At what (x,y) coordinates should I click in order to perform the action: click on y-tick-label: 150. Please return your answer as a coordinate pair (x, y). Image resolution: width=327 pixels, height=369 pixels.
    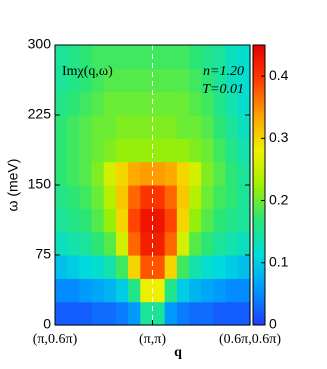
    Looking at the image, I should click on (40, 184).